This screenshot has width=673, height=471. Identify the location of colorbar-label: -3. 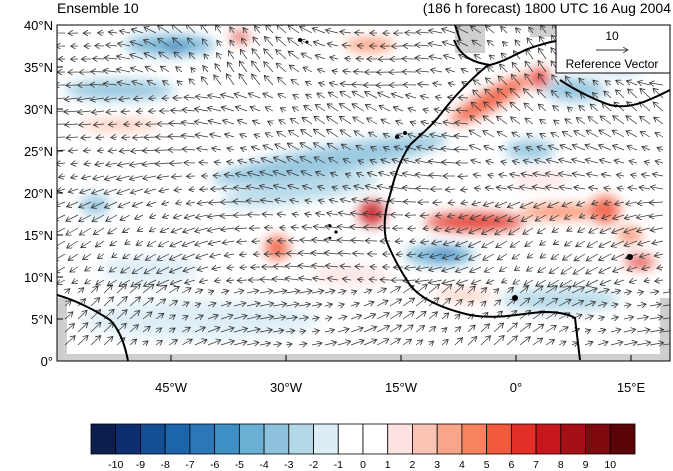
(288, 465).